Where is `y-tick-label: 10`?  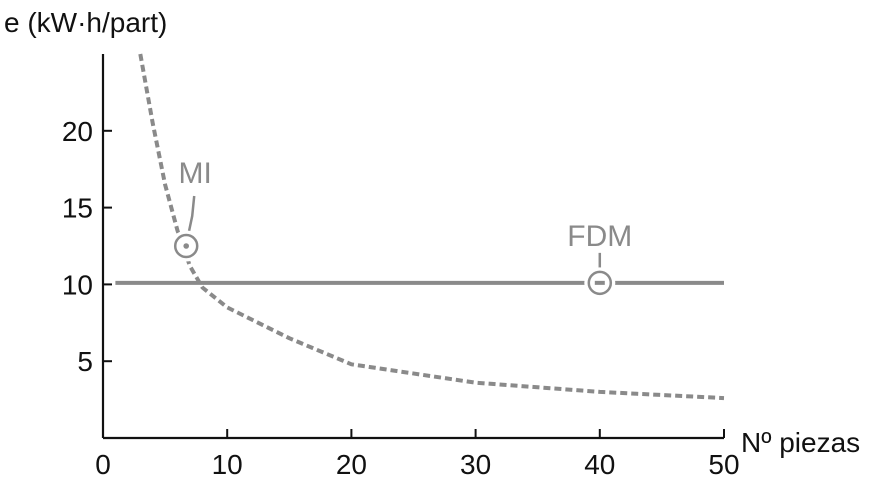 y-tick-label: 10 is located at coordinates (77, 284).